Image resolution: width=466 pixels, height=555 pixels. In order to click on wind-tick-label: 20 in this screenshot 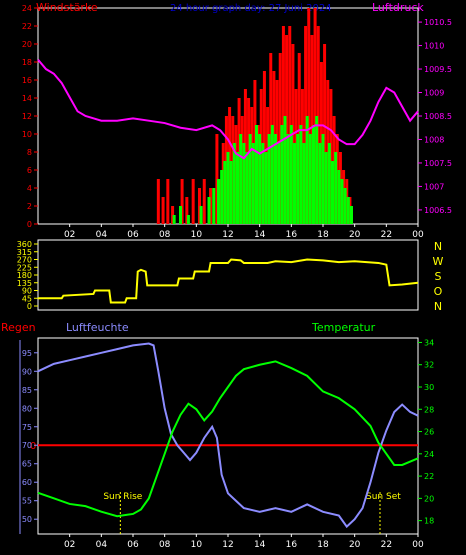, I will do `click(27, 44)`.